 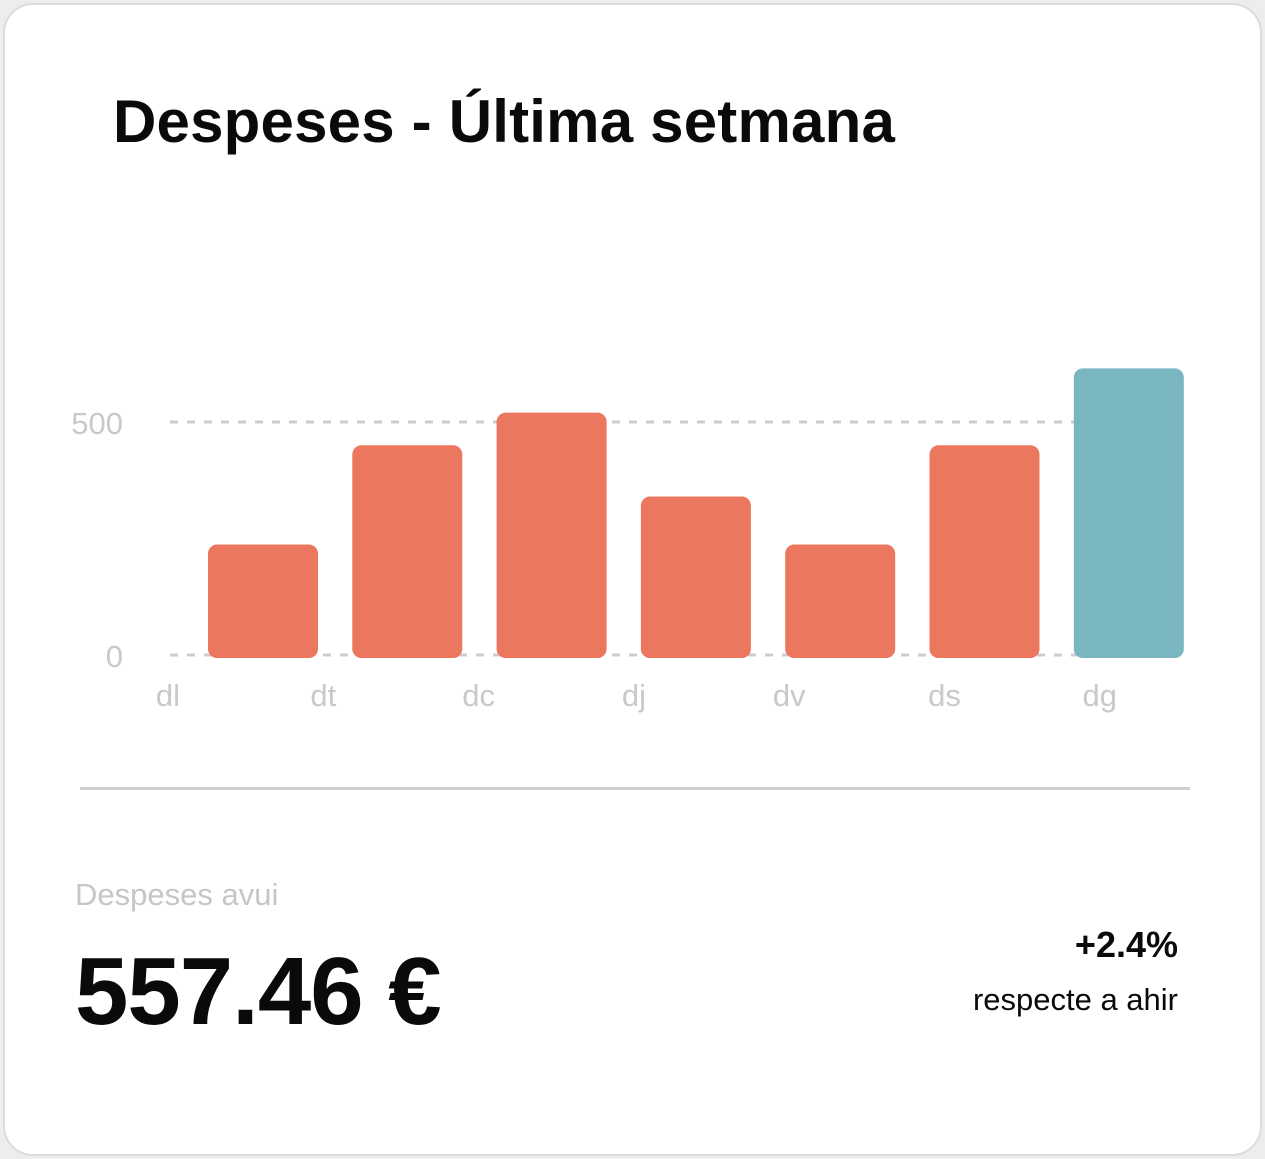 I want to click on x-tick-label-dv: dv, so click(x=789, y=695).